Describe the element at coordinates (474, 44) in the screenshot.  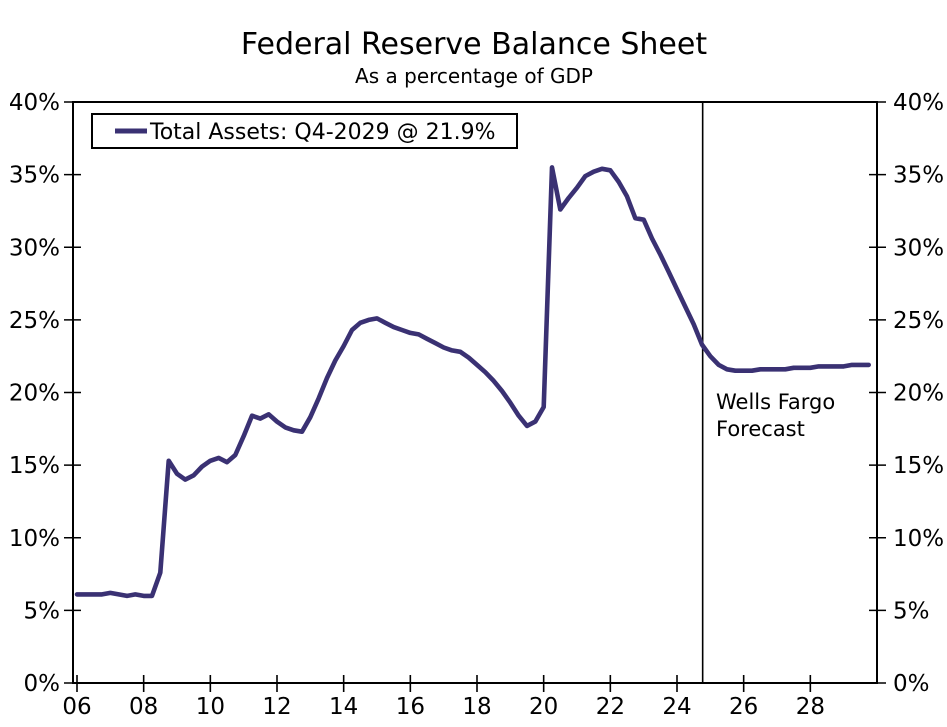
I see `chart-title: Federal Reserve Balance Sheet` at that location.